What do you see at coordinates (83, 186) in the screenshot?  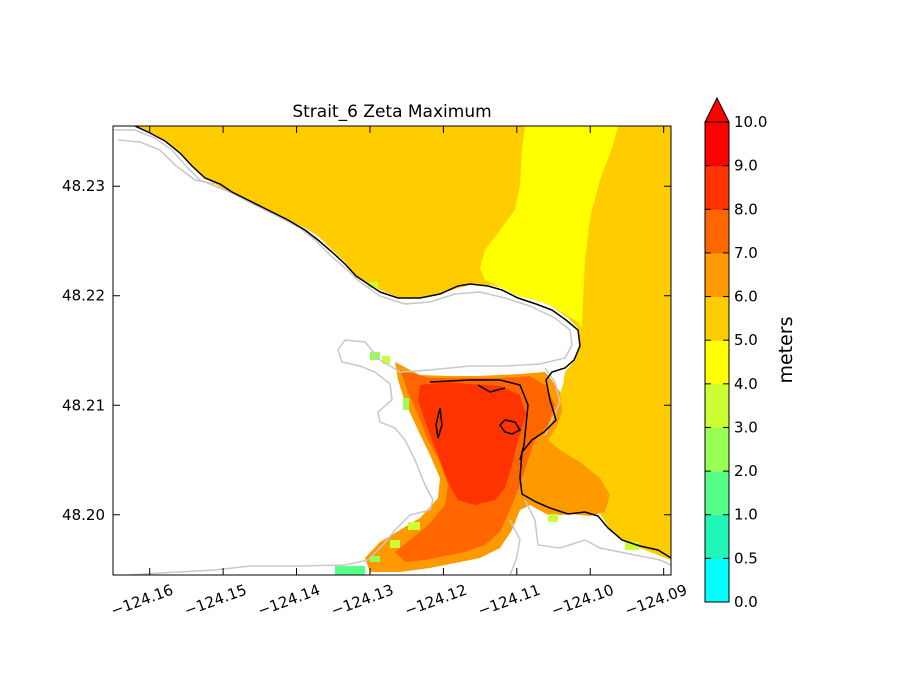 I see `y-tick-label: 48.23` at bounding box center [83, 186].